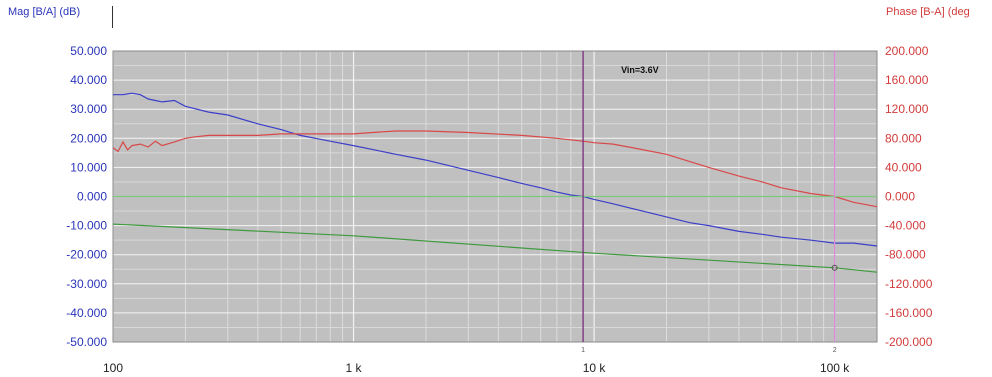  What do you see at coordinates (907, 80) in the screenshot?
I see `y-right-tick-label: 160.000` at bounding box center [907, 80].